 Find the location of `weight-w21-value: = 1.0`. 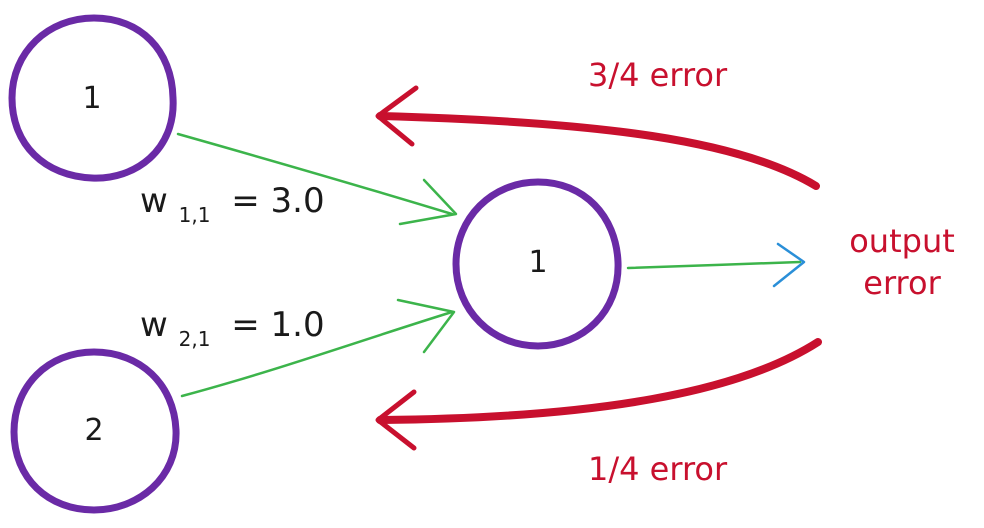

weight-w21-value: = 1.0 is located at coordinates (277, 325).